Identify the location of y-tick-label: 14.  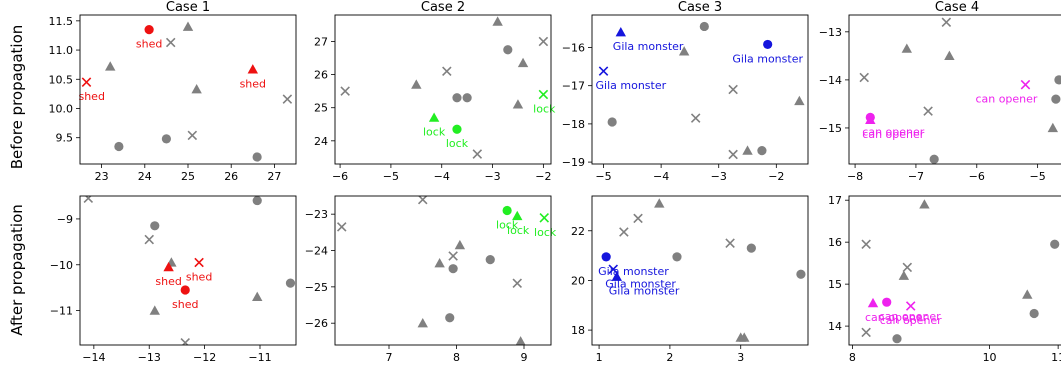
(835, 326).